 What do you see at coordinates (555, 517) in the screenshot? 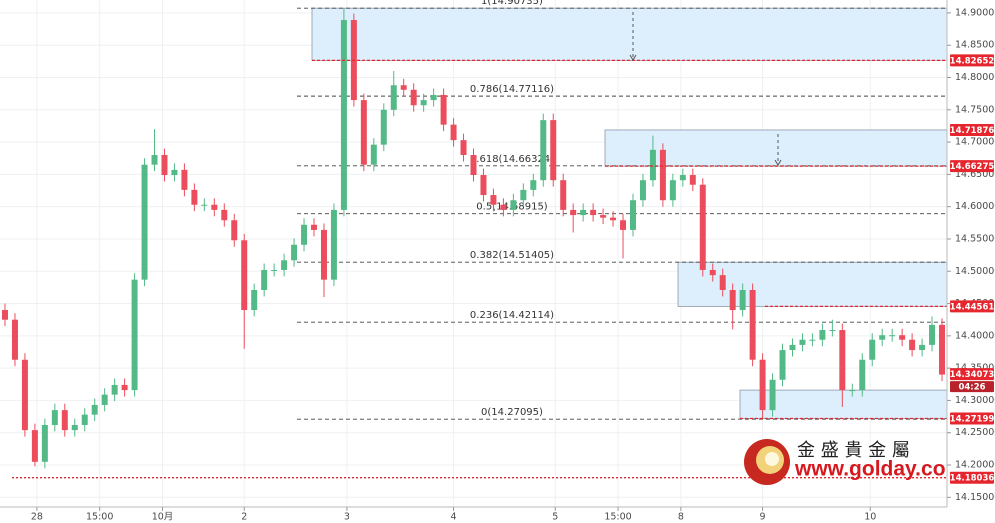
I see `x-tick-label: 5` at bounding box center [555, 517].